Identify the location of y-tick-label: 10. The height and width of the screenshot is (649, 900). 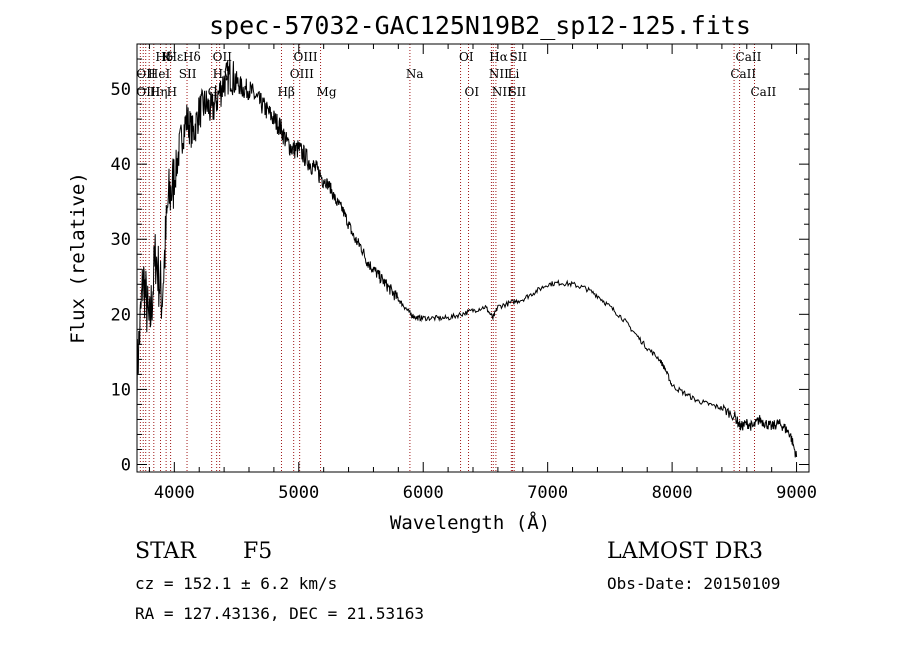
(121, 390).